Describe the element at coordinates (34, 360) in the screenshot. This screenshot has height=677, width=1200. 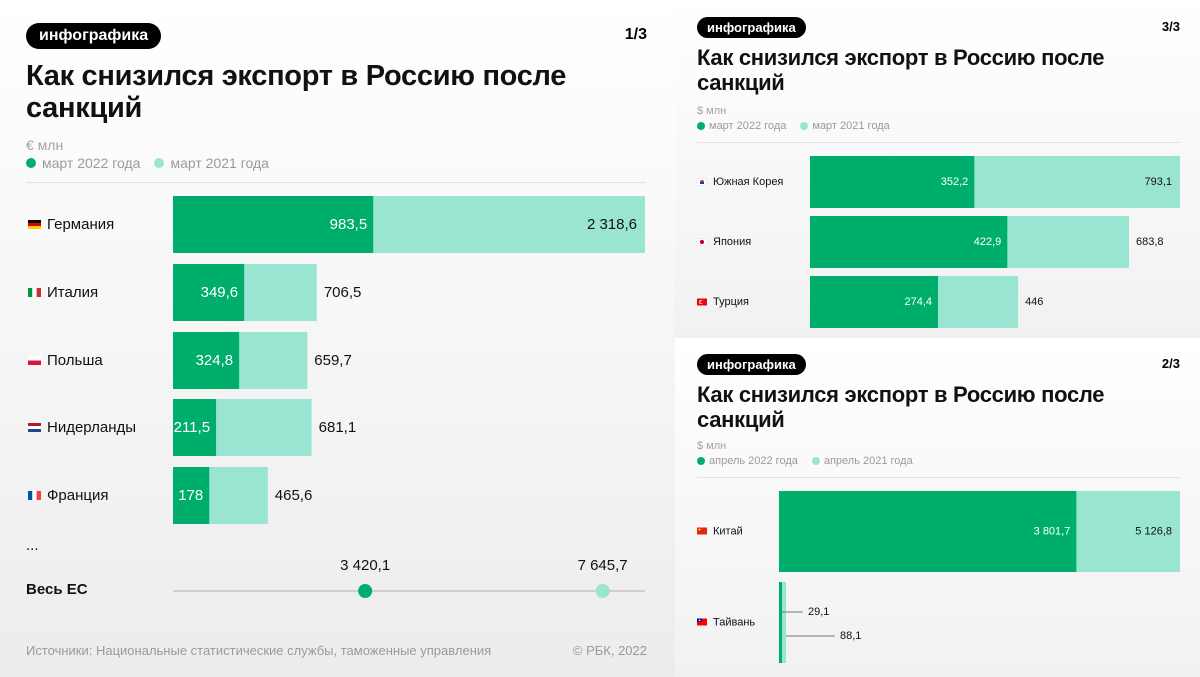
I see `flag-pl-icon` at that location.